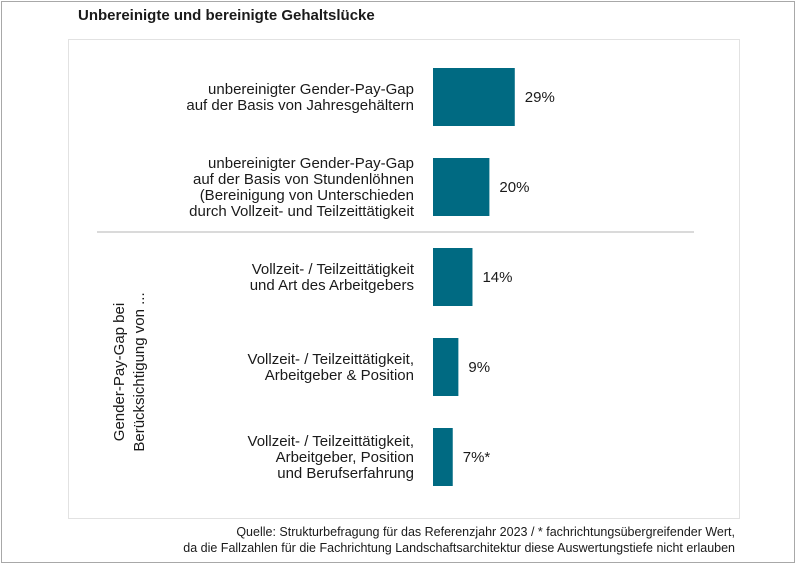  What do you see at coordinates (331, 441) in the screenshot?
I see `category-label-5-line-1: Vollzeit- / Teilzeittätigkeit,` at bounding box center [331, 441].